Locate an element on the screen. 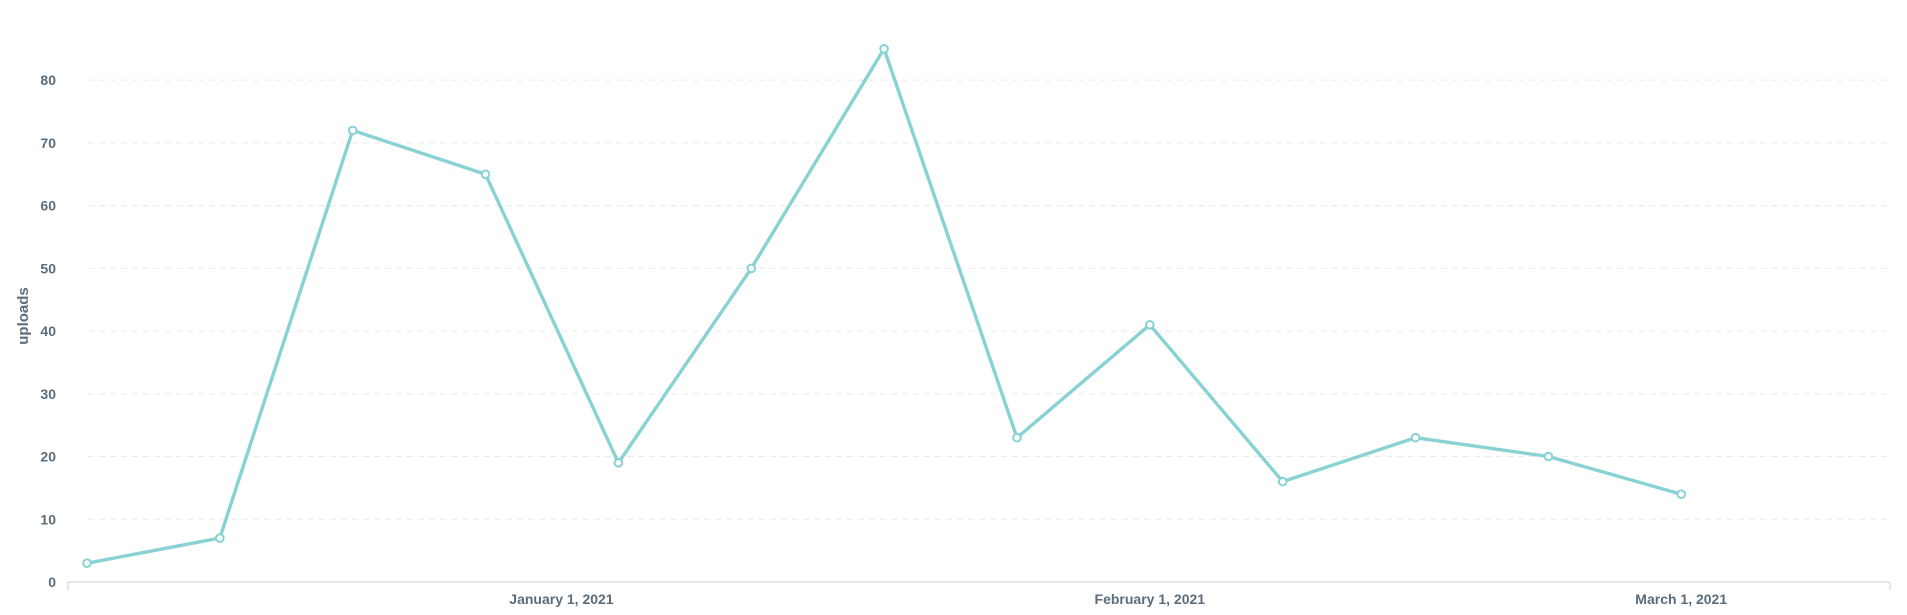 Image resolution: width=1907 pixels, height=615 pixels. x-tick-label: February 1, 2021 is located at coordinates (1150, 599).